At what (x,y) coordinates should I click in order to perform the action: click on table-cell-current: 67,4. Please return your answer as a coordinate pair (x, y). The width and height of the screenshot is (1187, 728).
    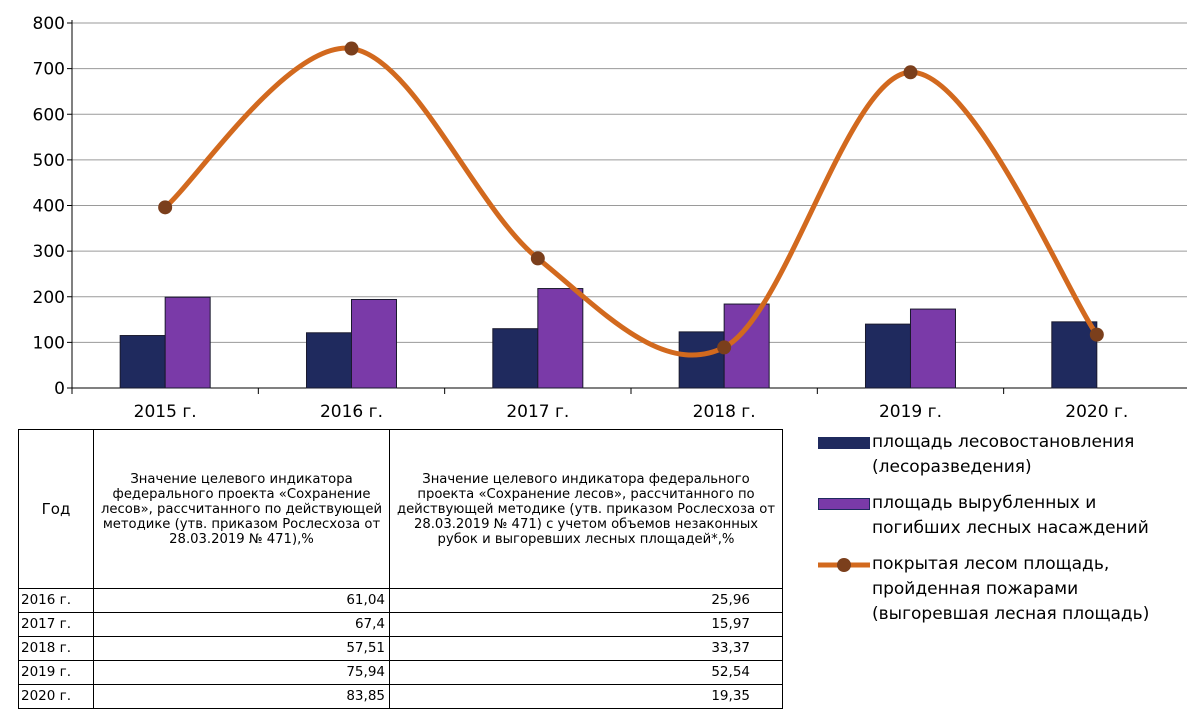
    Looking at the image, I should click on (241, 624).